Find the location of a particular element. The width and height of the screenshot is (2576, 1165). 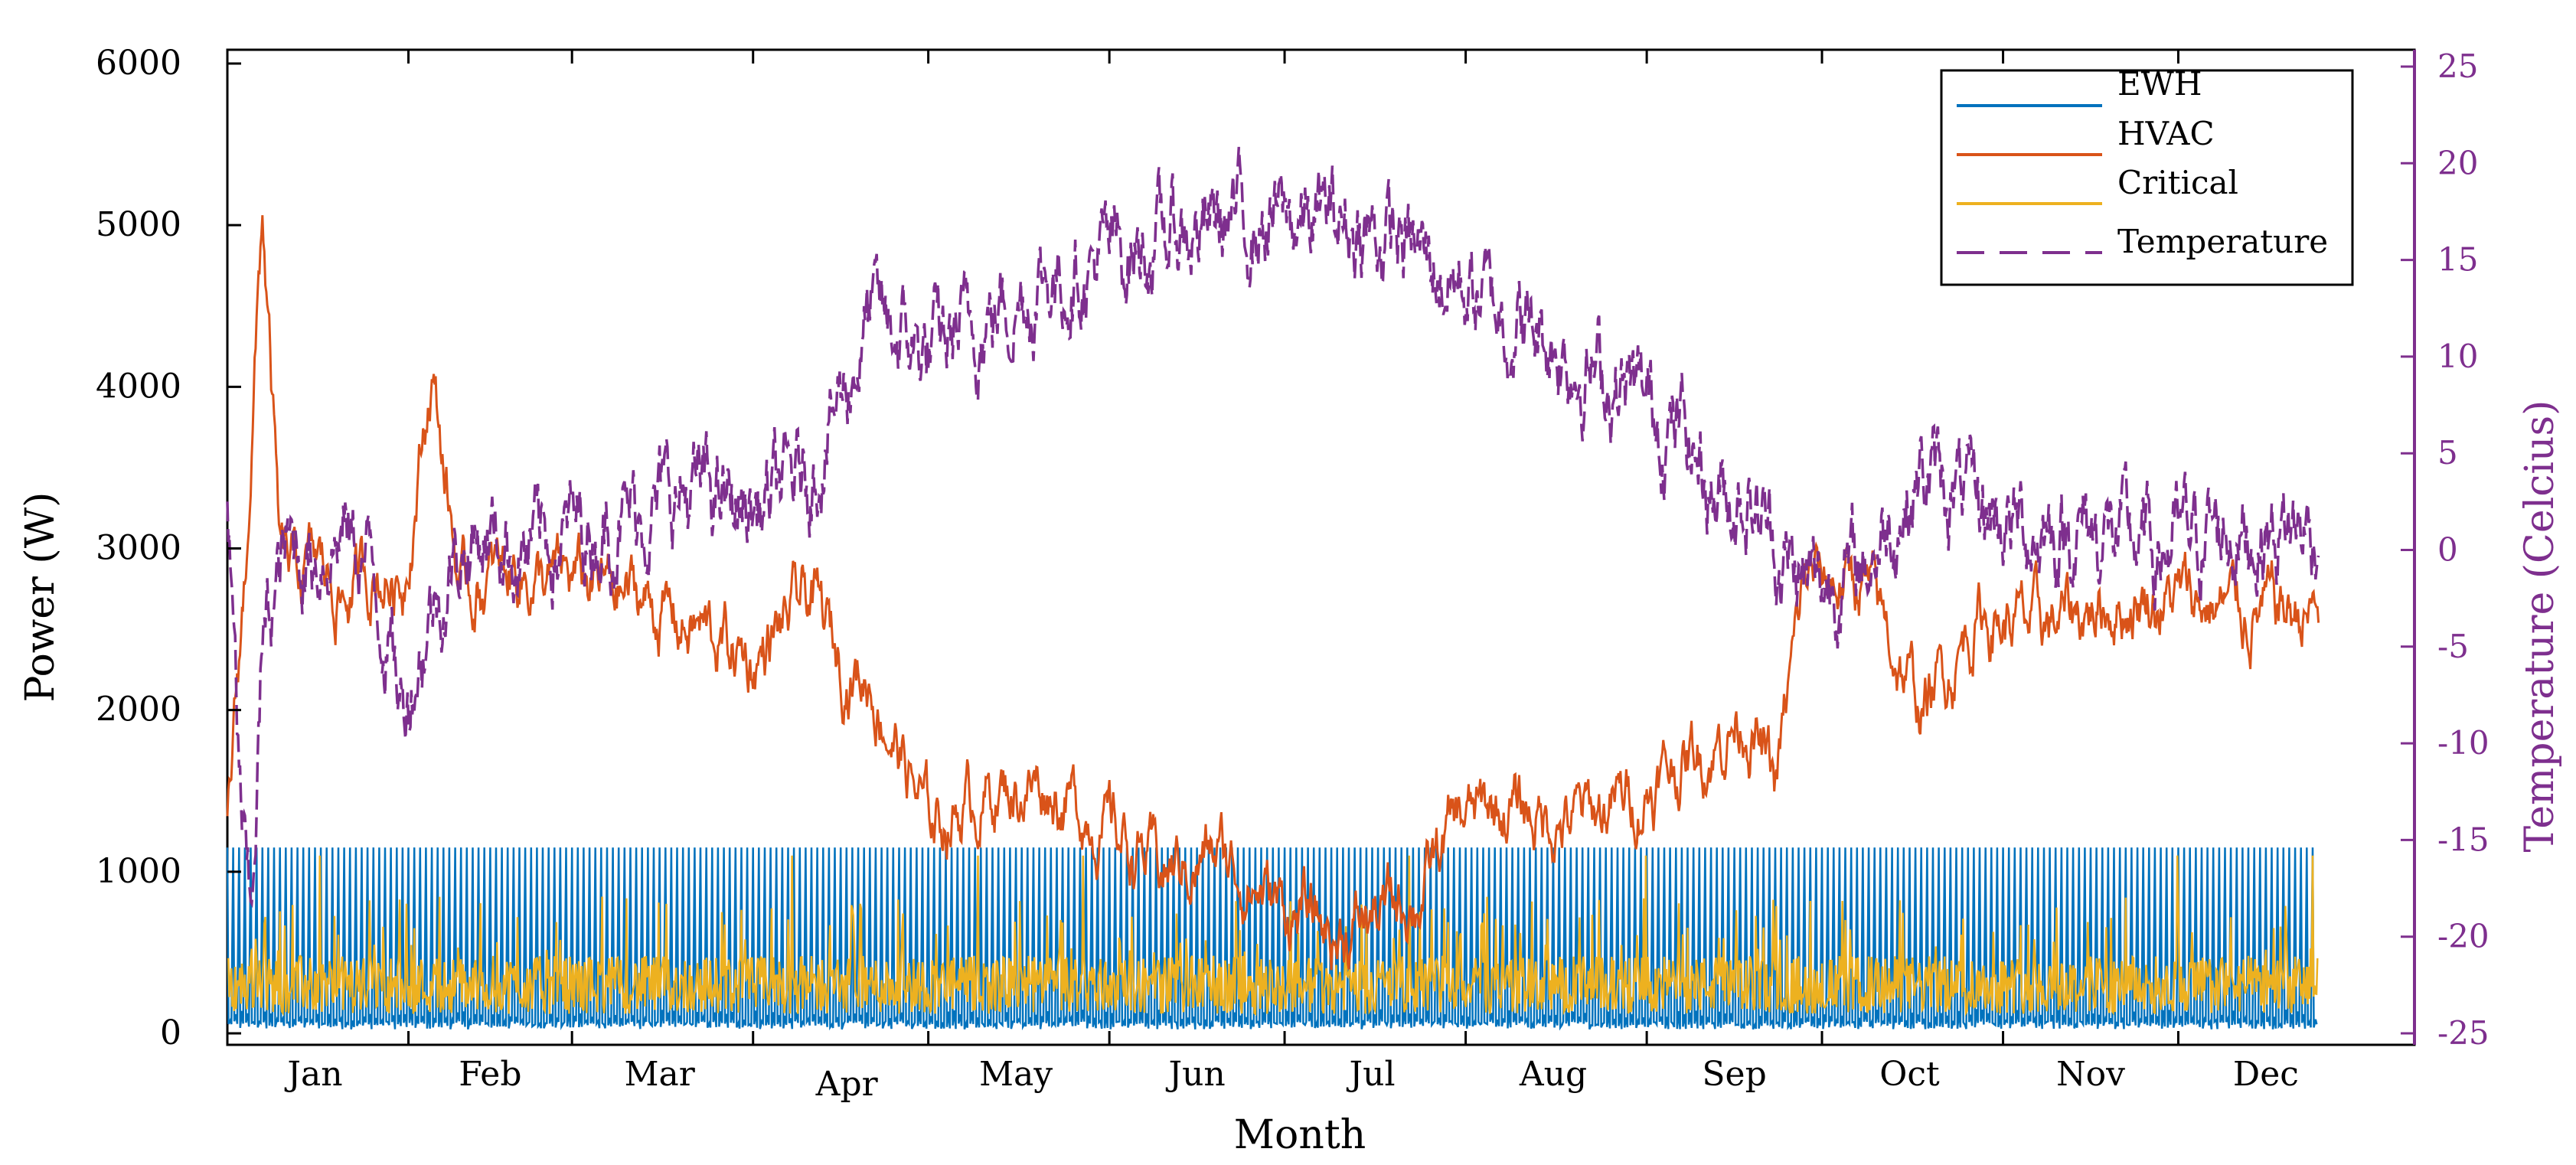

left-tick-label: 0 is located at coordinates (170, 1032).